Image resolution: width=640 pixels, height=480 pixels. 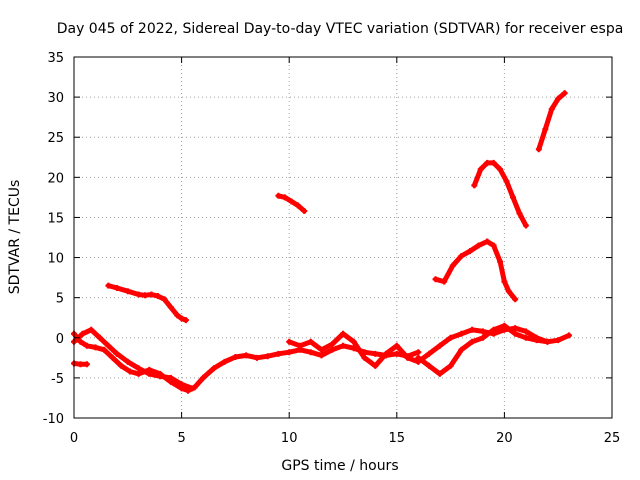 I want to click on y-tick-label: 15, so click(x=55, y=218).